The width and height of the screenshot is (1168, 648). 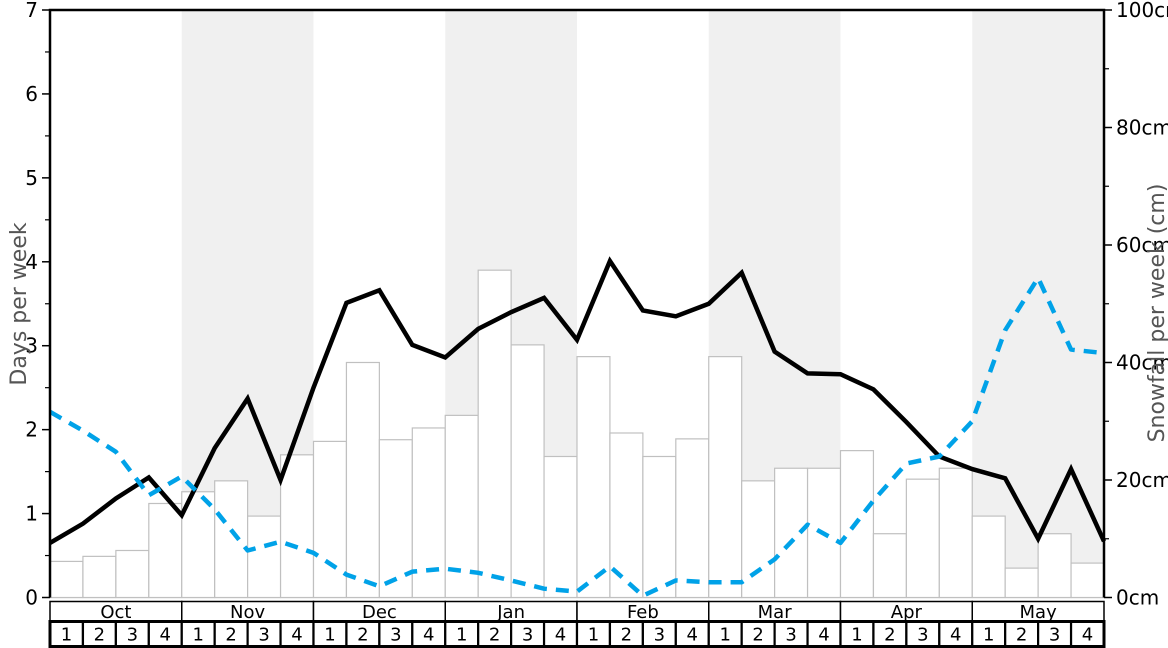 I want to click on left-tick-label-1: 1, so click(x=31, y=514).